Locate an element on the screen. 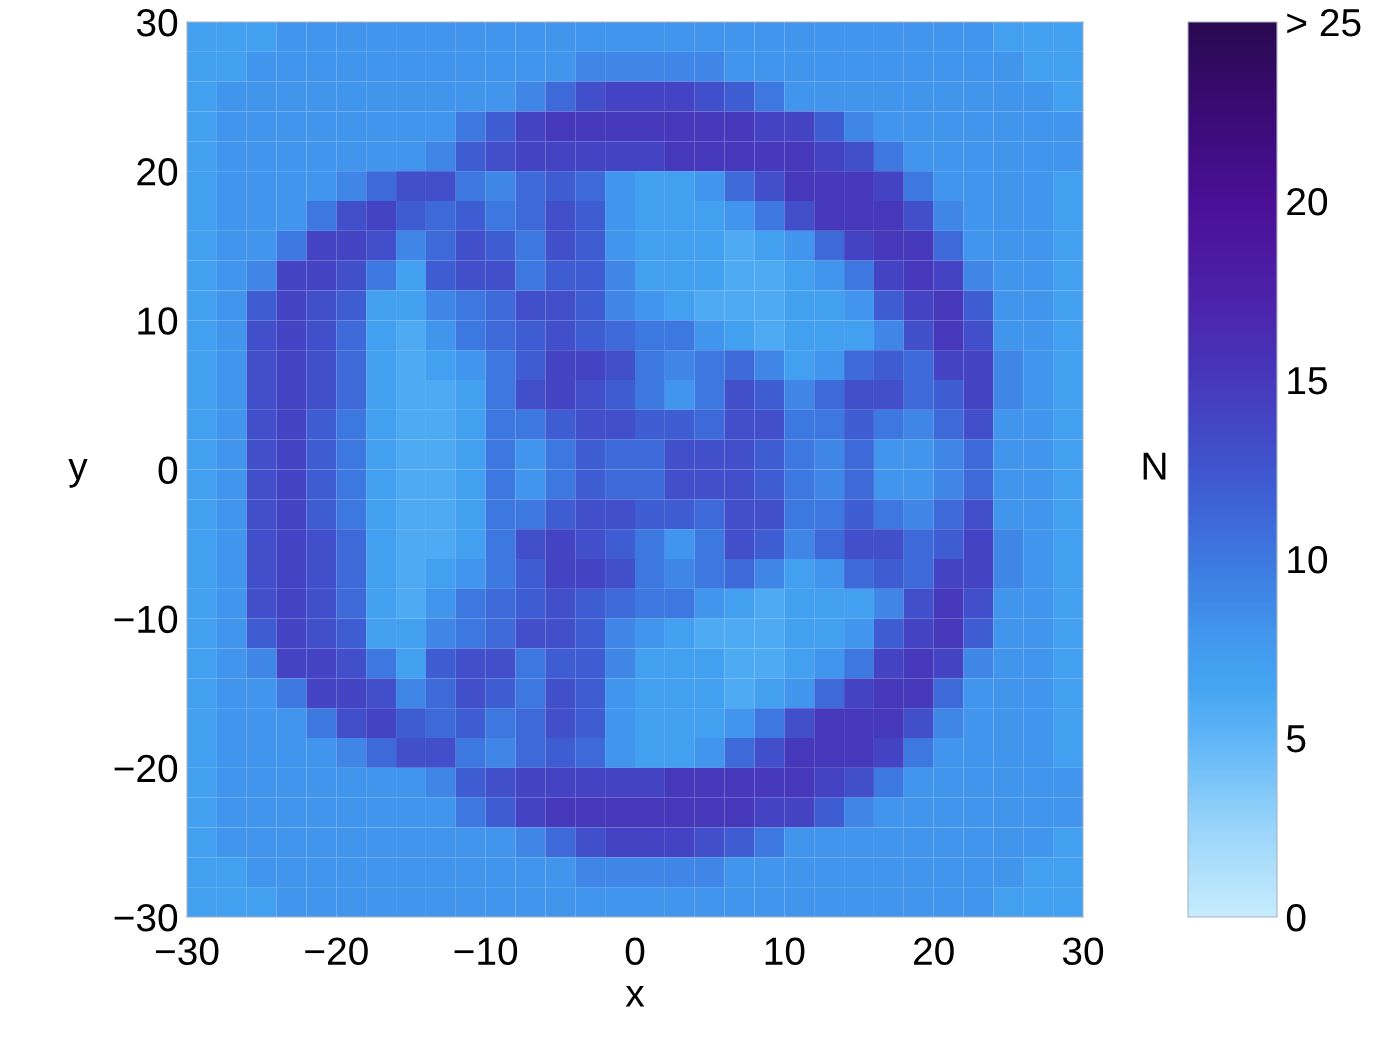 This screenshot has width=1392, height=1043. x-axis-title: x is located at coordinates (635, 996).